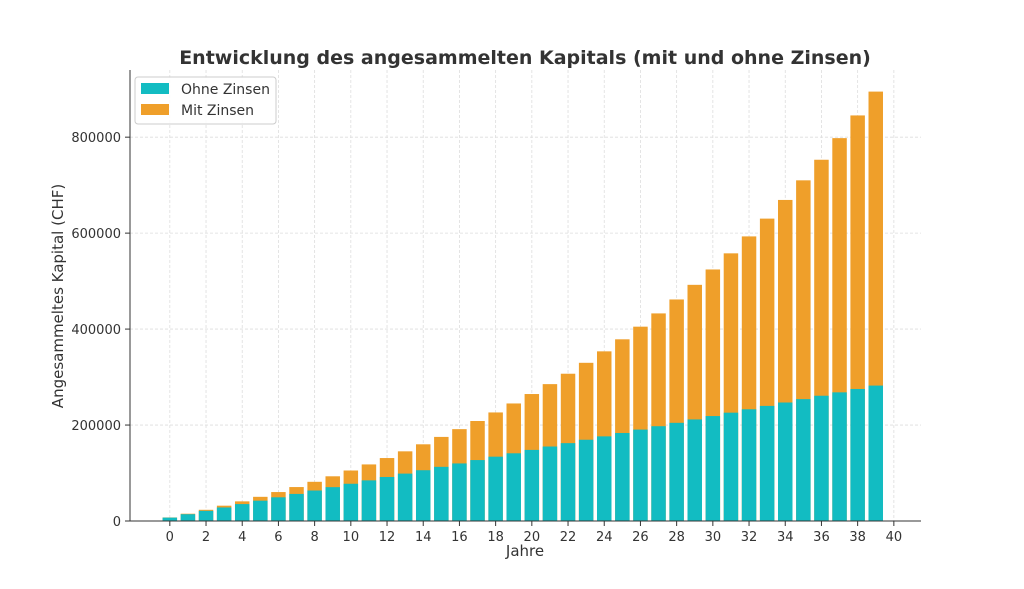 The width and height of the screenshot is (1024, 589). What do you see at coordinates (568, 537) in the screenshot?
I see `x-tick-label: 22` at bounding box center [568, 537].